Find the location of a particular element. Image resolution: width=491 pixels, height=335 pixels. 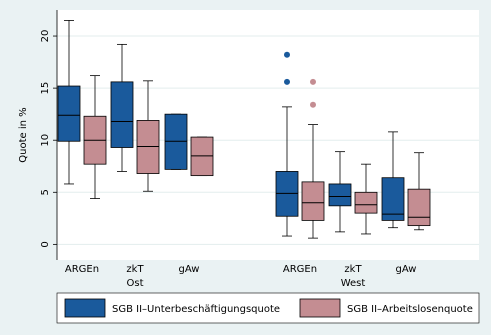

y-tick-label: 10 is located at coordinates (45, 140).